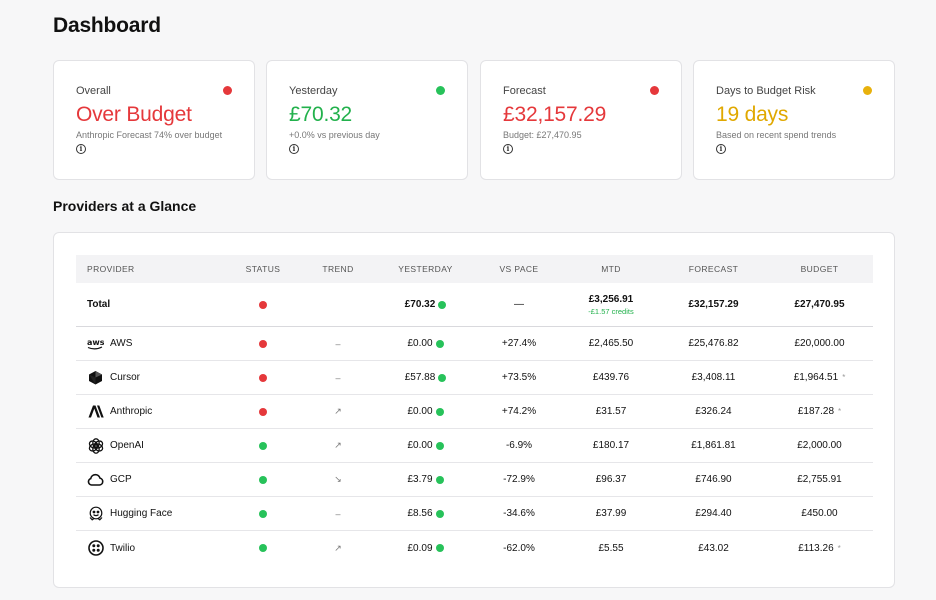  Describe the element at coordinates (321, 114) in the screenshot. I see `card-value: £70.32` at that location.